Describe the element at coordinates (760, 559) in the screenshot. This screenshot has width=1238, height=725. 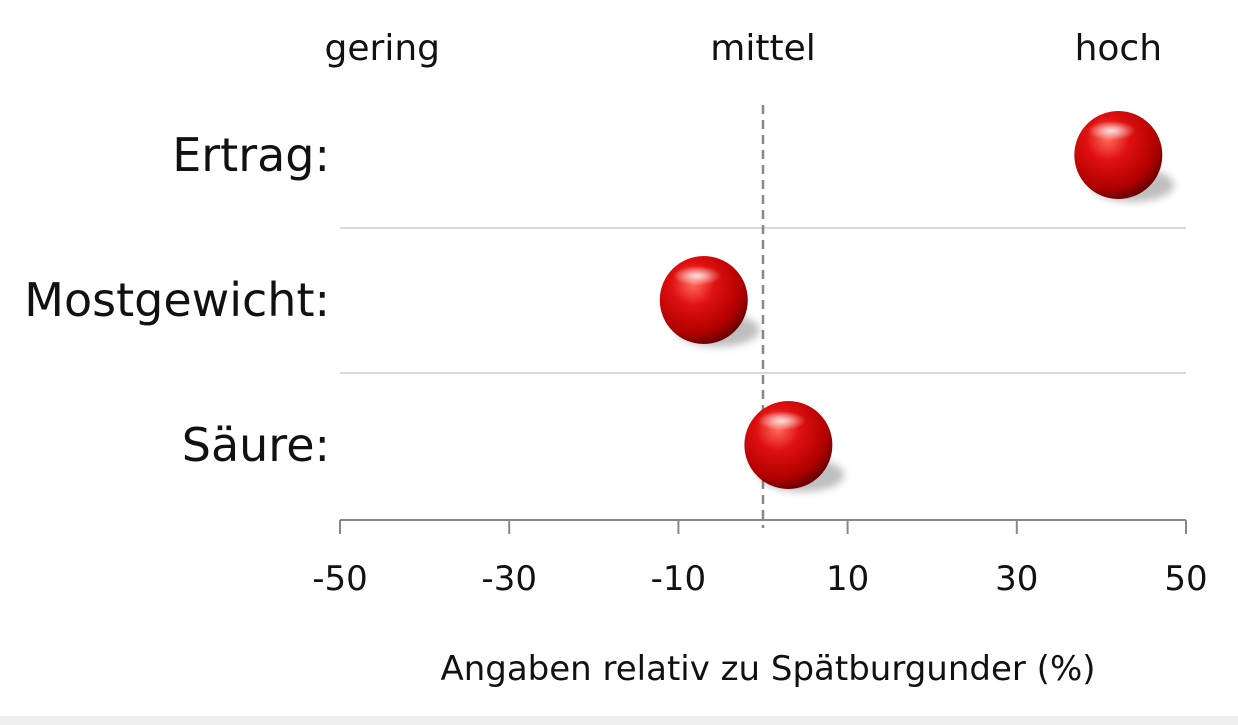
I see `x-axis: -50 -30 -10 10 30 50` at that location.